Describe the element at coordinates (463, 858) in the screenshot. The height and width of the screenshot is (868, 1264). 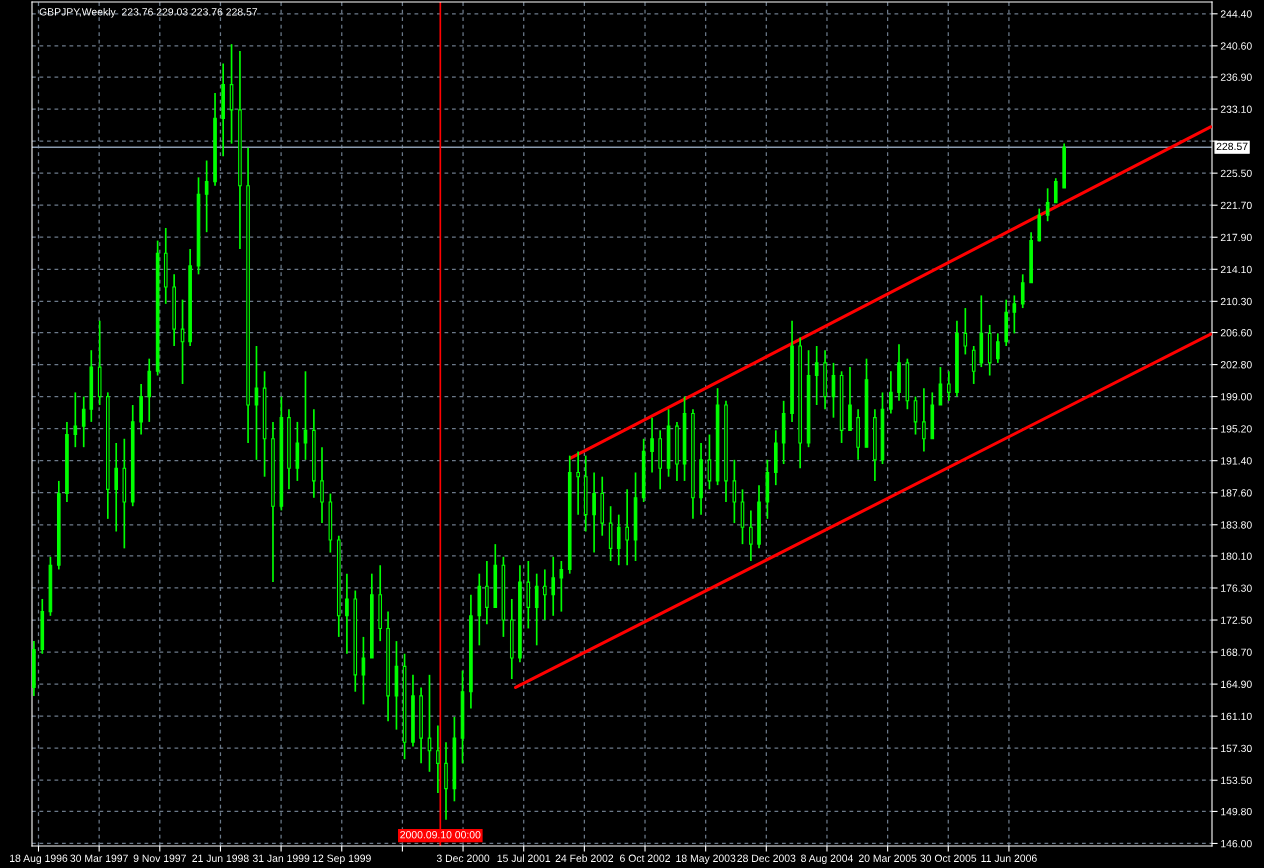
I see `x-tick-label: 3 Dec 2000` at that location.